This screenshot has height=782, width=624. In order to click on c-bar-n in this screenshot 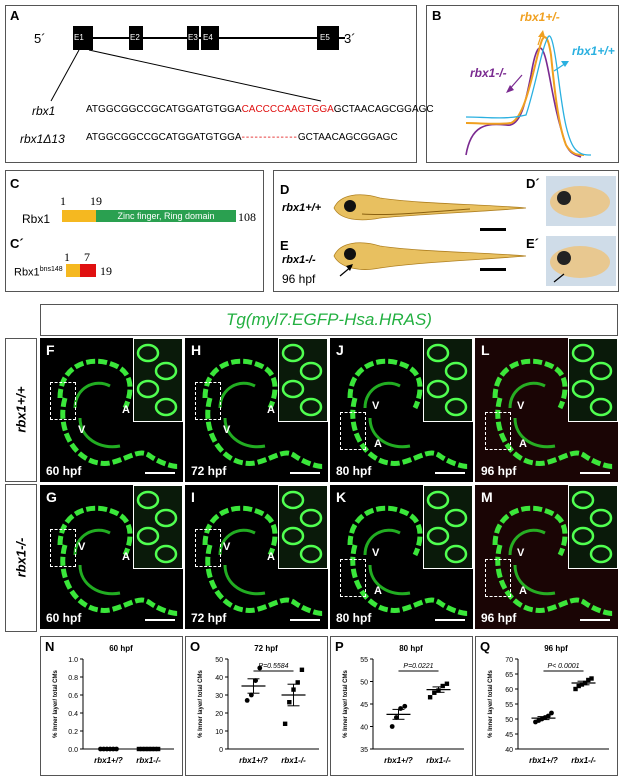, I will do `click(79, 216)`.